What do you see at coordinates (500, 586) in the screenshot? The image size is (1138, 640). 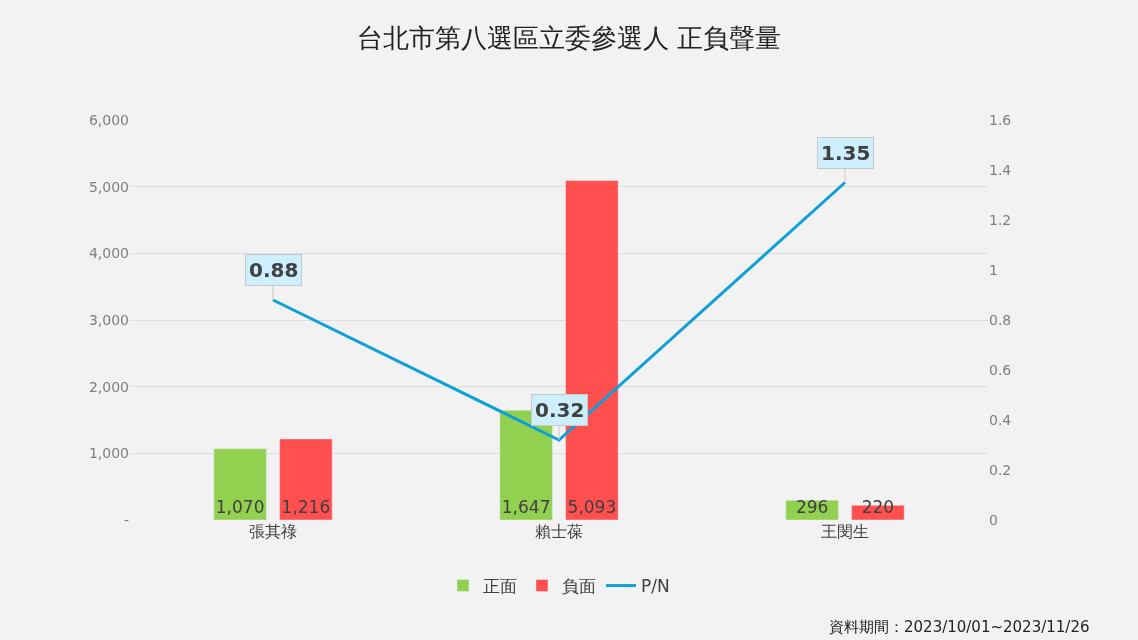 I see `legend-label: 正面` at bounding box center [500, 586].